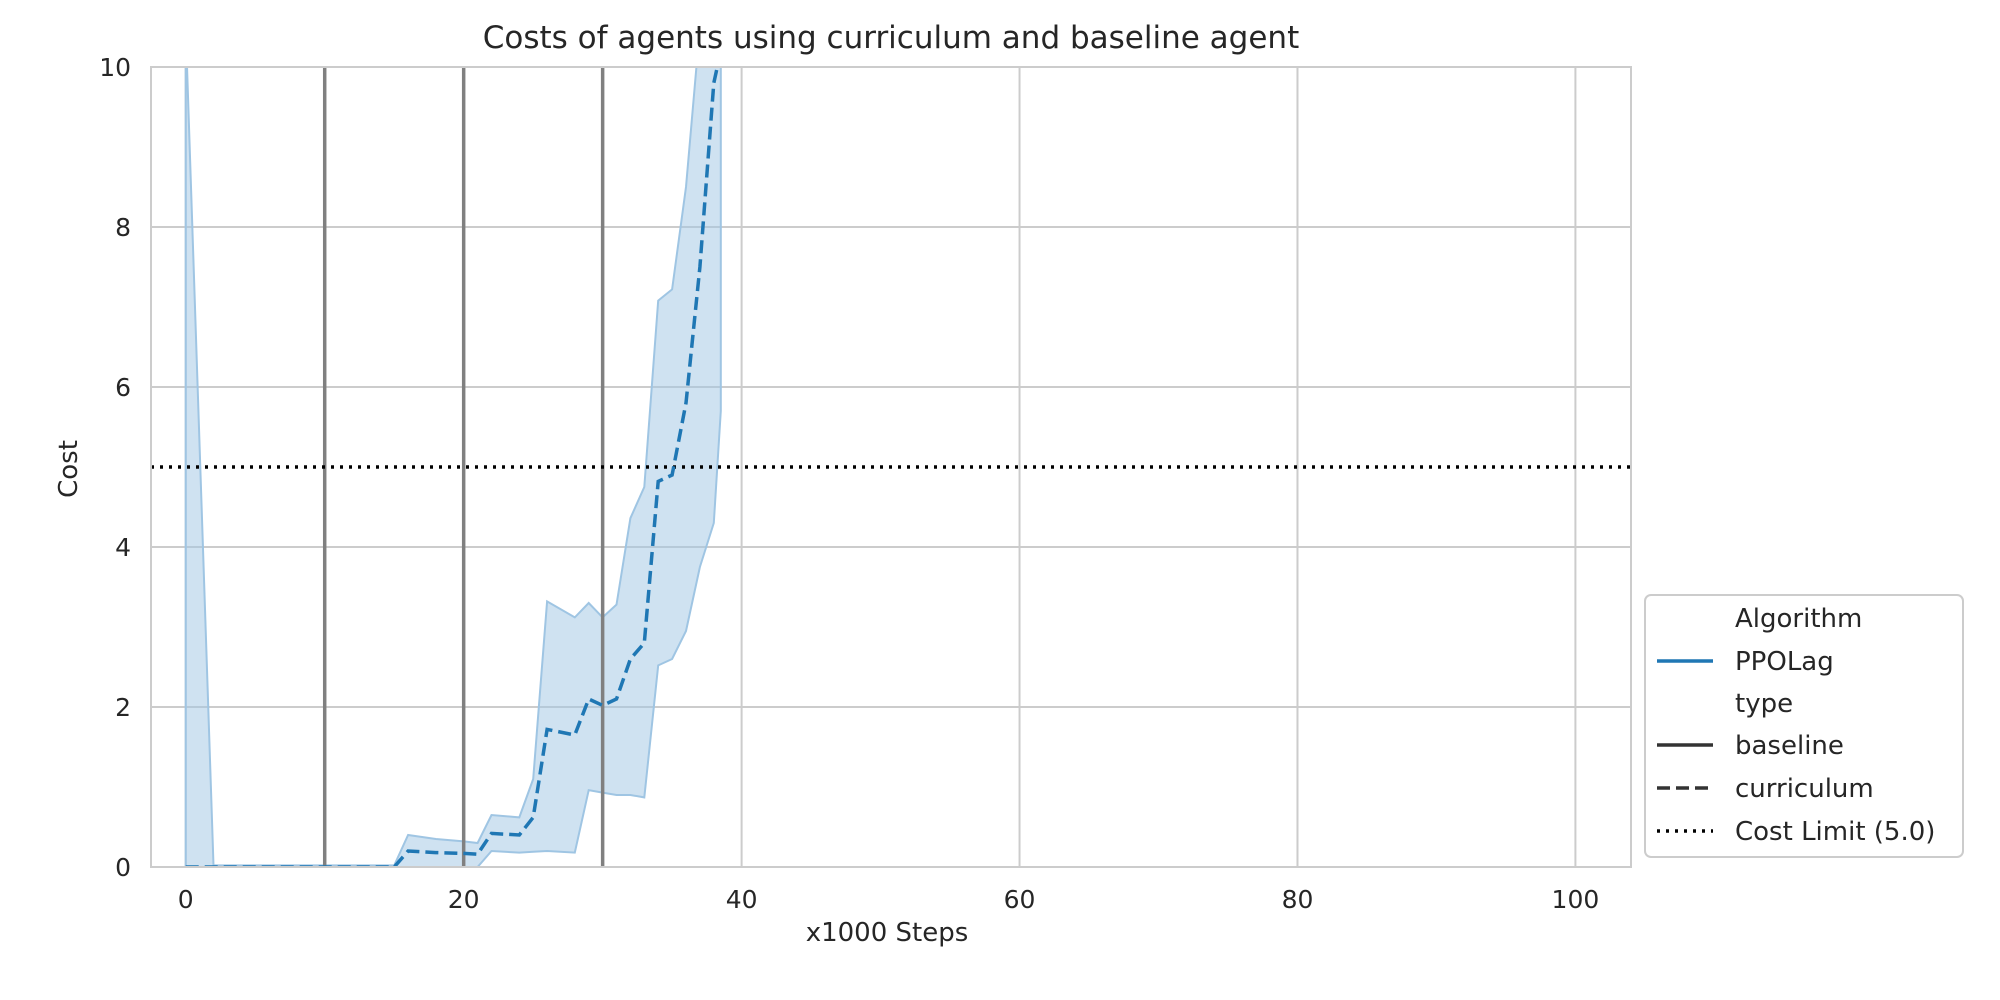 The height and width of the screenshot is (1000, 2000). What do you see at coordinates (186, 899) in the screenshot?
I see `x-tick-label: 0` at bounding box center [186, 899].